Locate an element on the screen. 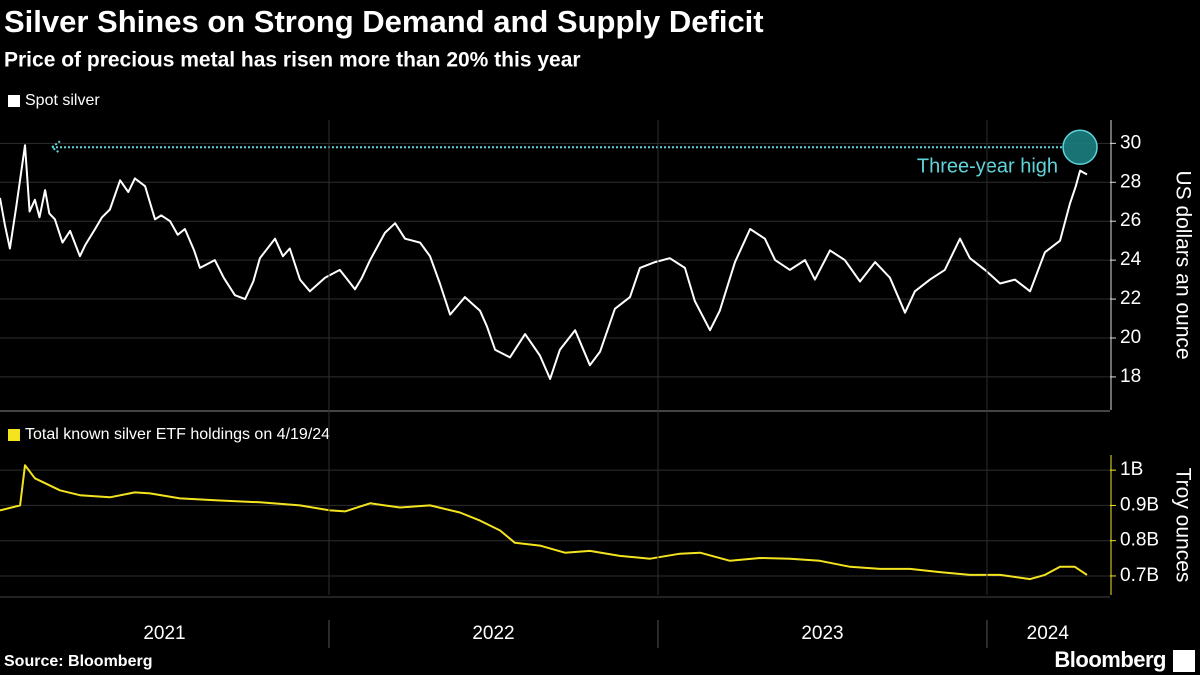 The width and height of the screenshot is (1200, 675). x-tick-label: 2021 is located at coordinates (164, 633).